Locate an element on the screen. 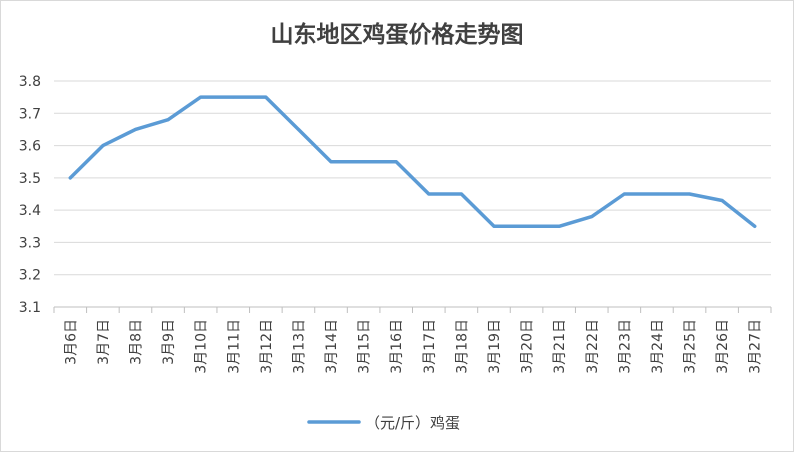 The height and width of the screenshot is (452, 794). x-tick-label: 3月7日 is located at coordinates (104, 342).